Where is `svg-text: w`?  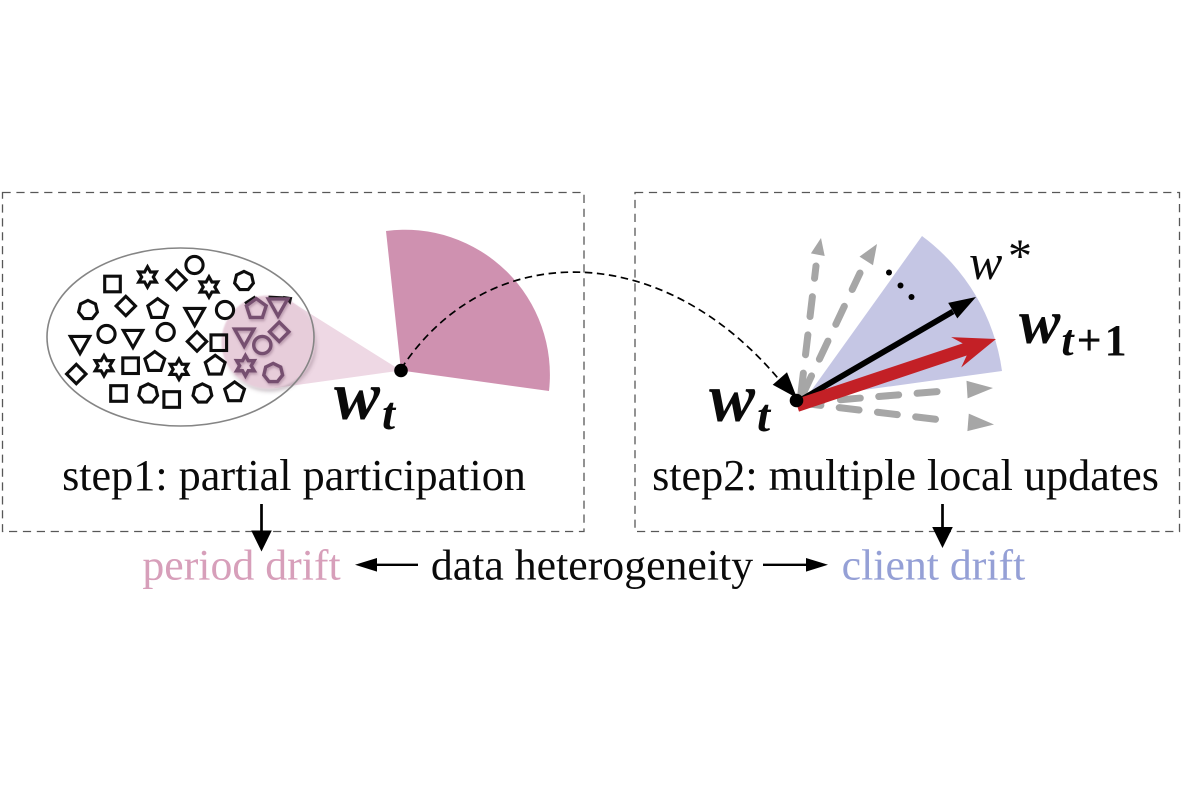
svg-text: w is located at coordinates (985, 262).